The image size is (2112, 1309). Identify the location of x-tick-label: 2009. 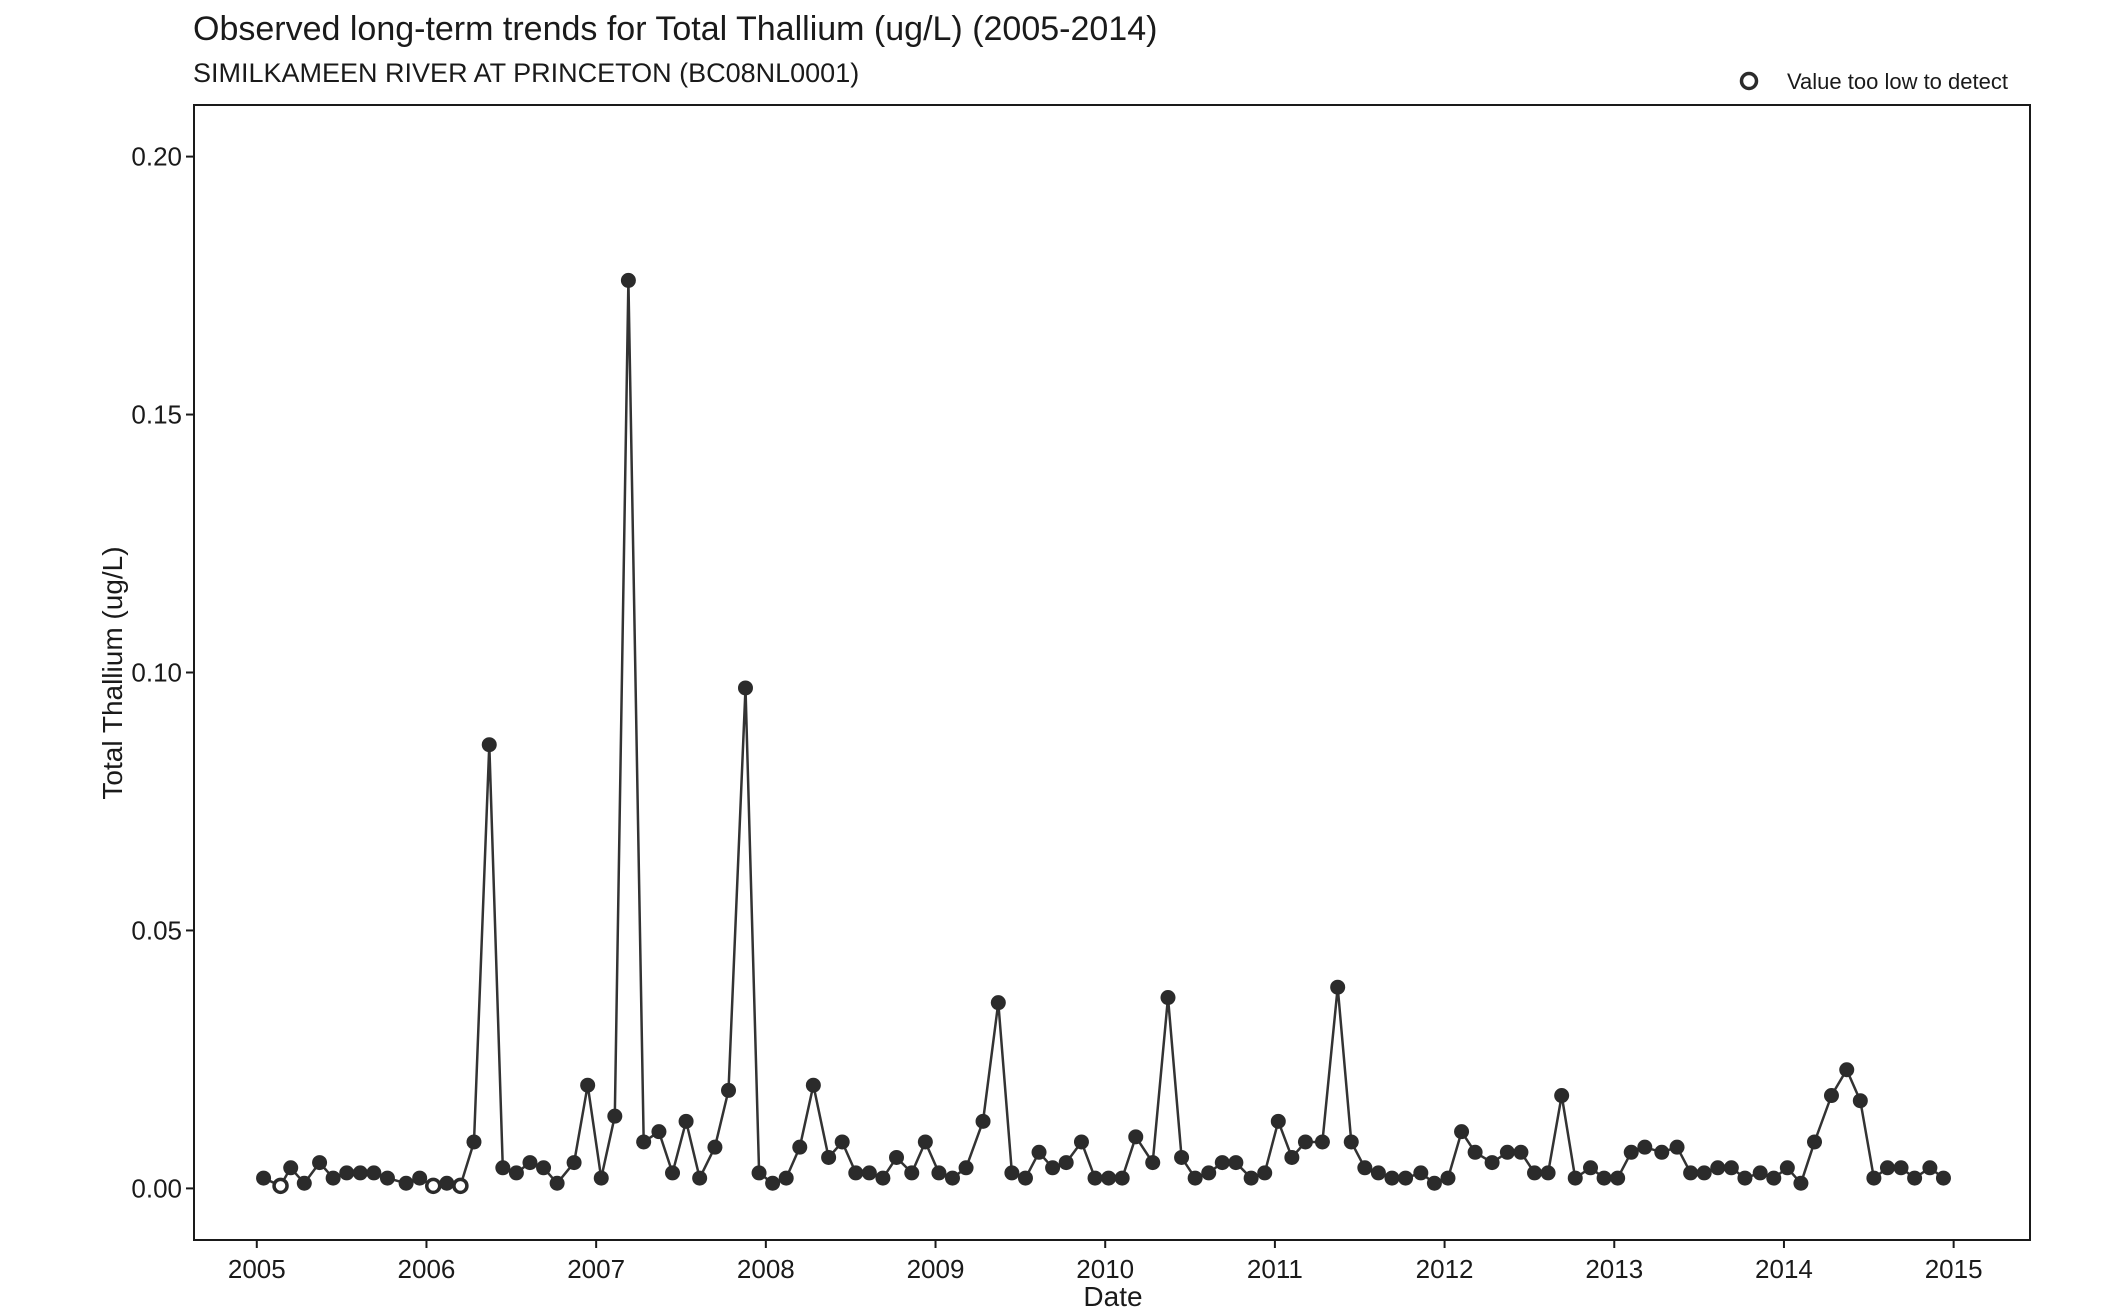
(936, 1269).